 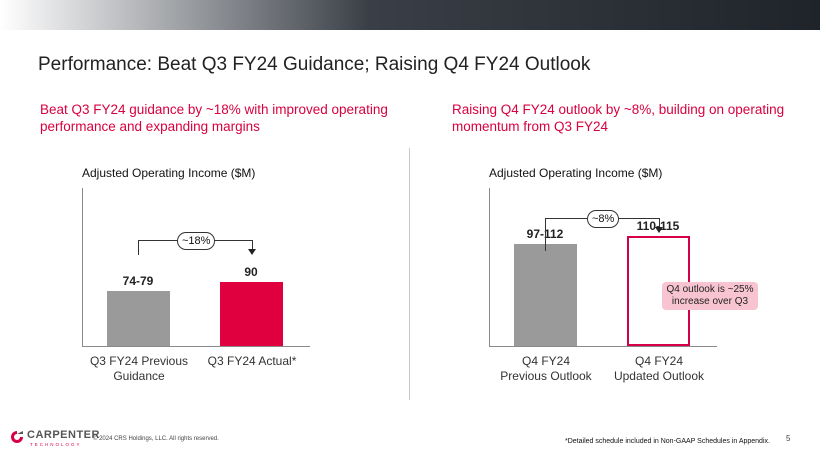 What do you see at coordinates (658, 225) in the screenshot?
I see `data-label-q4-updated: 110-115` at bounding box center [658, 225].